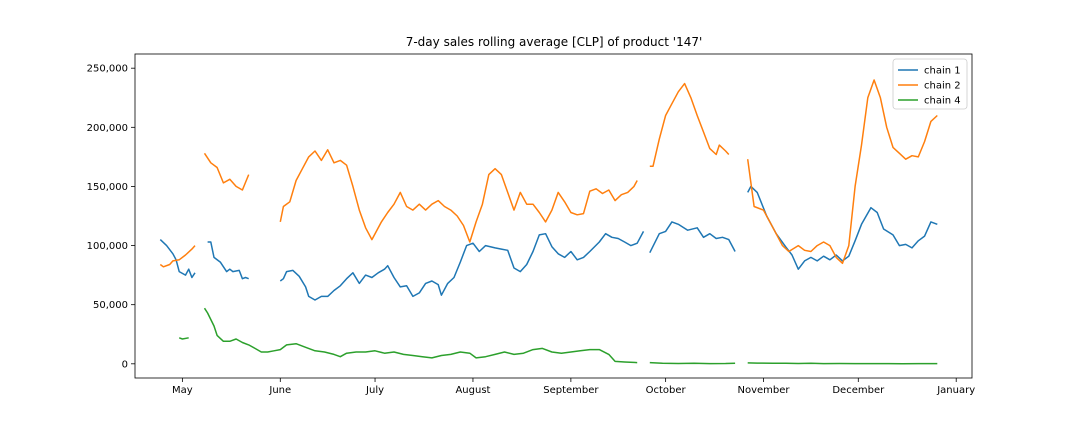 The width and height of the screenshot is (1080, 437). I want to click on x-tick-label: January, so click(955, 390).